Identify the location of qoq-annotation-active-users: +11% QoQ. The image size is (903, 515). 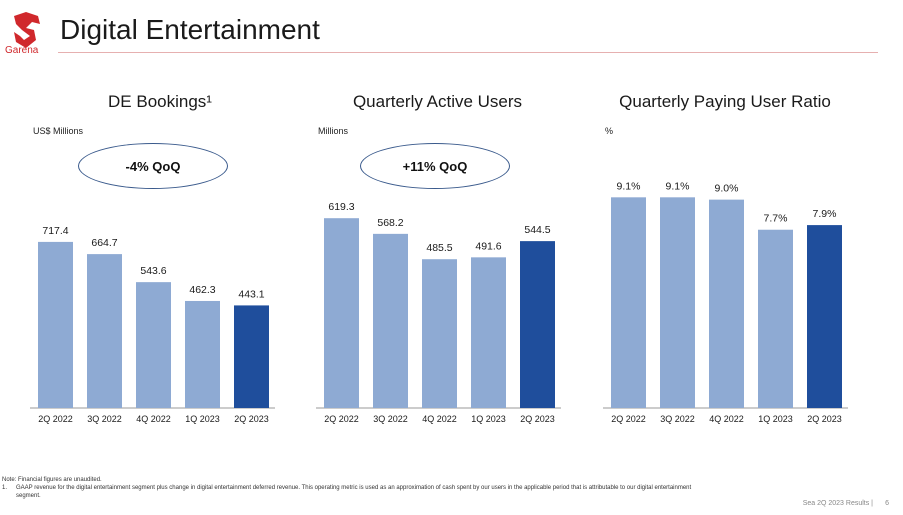
(435, 166).